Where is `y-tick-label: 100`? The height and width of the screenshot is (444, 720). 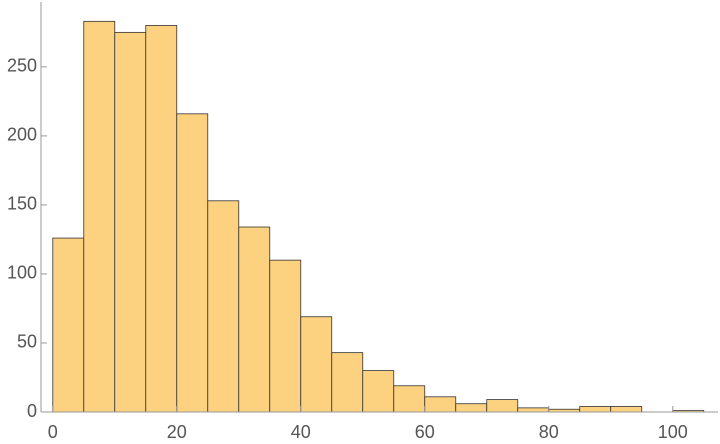
y-tick-label: 100 is located at coordinates (22, 273).